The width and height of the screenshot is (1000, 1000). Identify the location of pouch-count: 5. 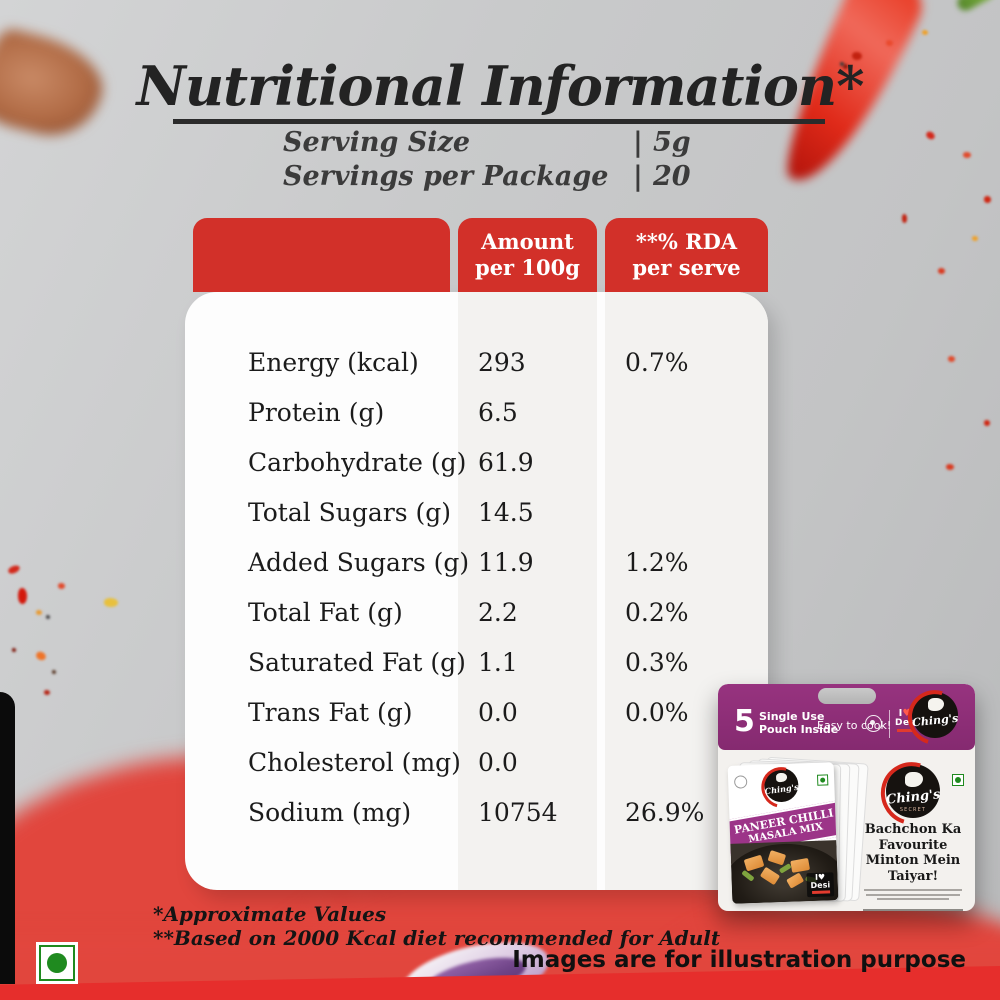
(744, 721).